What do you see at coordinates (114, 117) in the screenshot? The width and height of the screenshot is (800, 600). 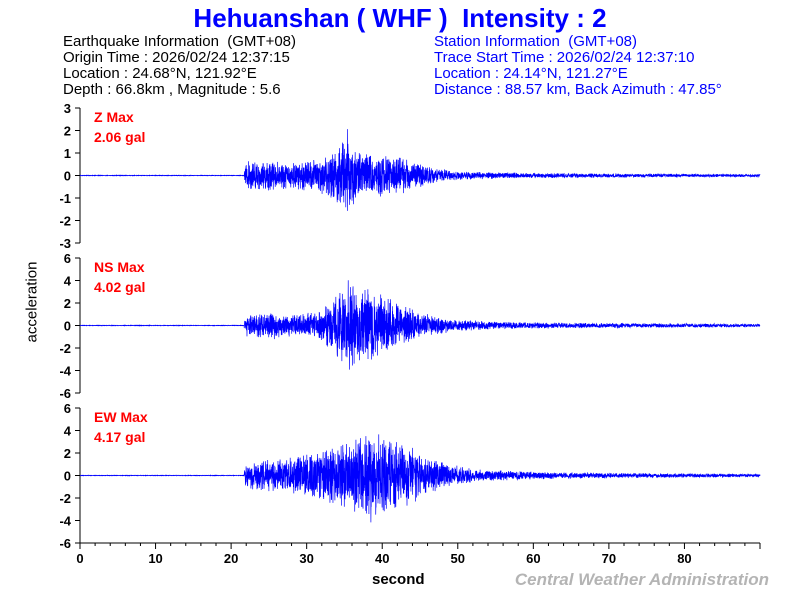 I see `max-label: Z Max` at bounding box center [114, 117].